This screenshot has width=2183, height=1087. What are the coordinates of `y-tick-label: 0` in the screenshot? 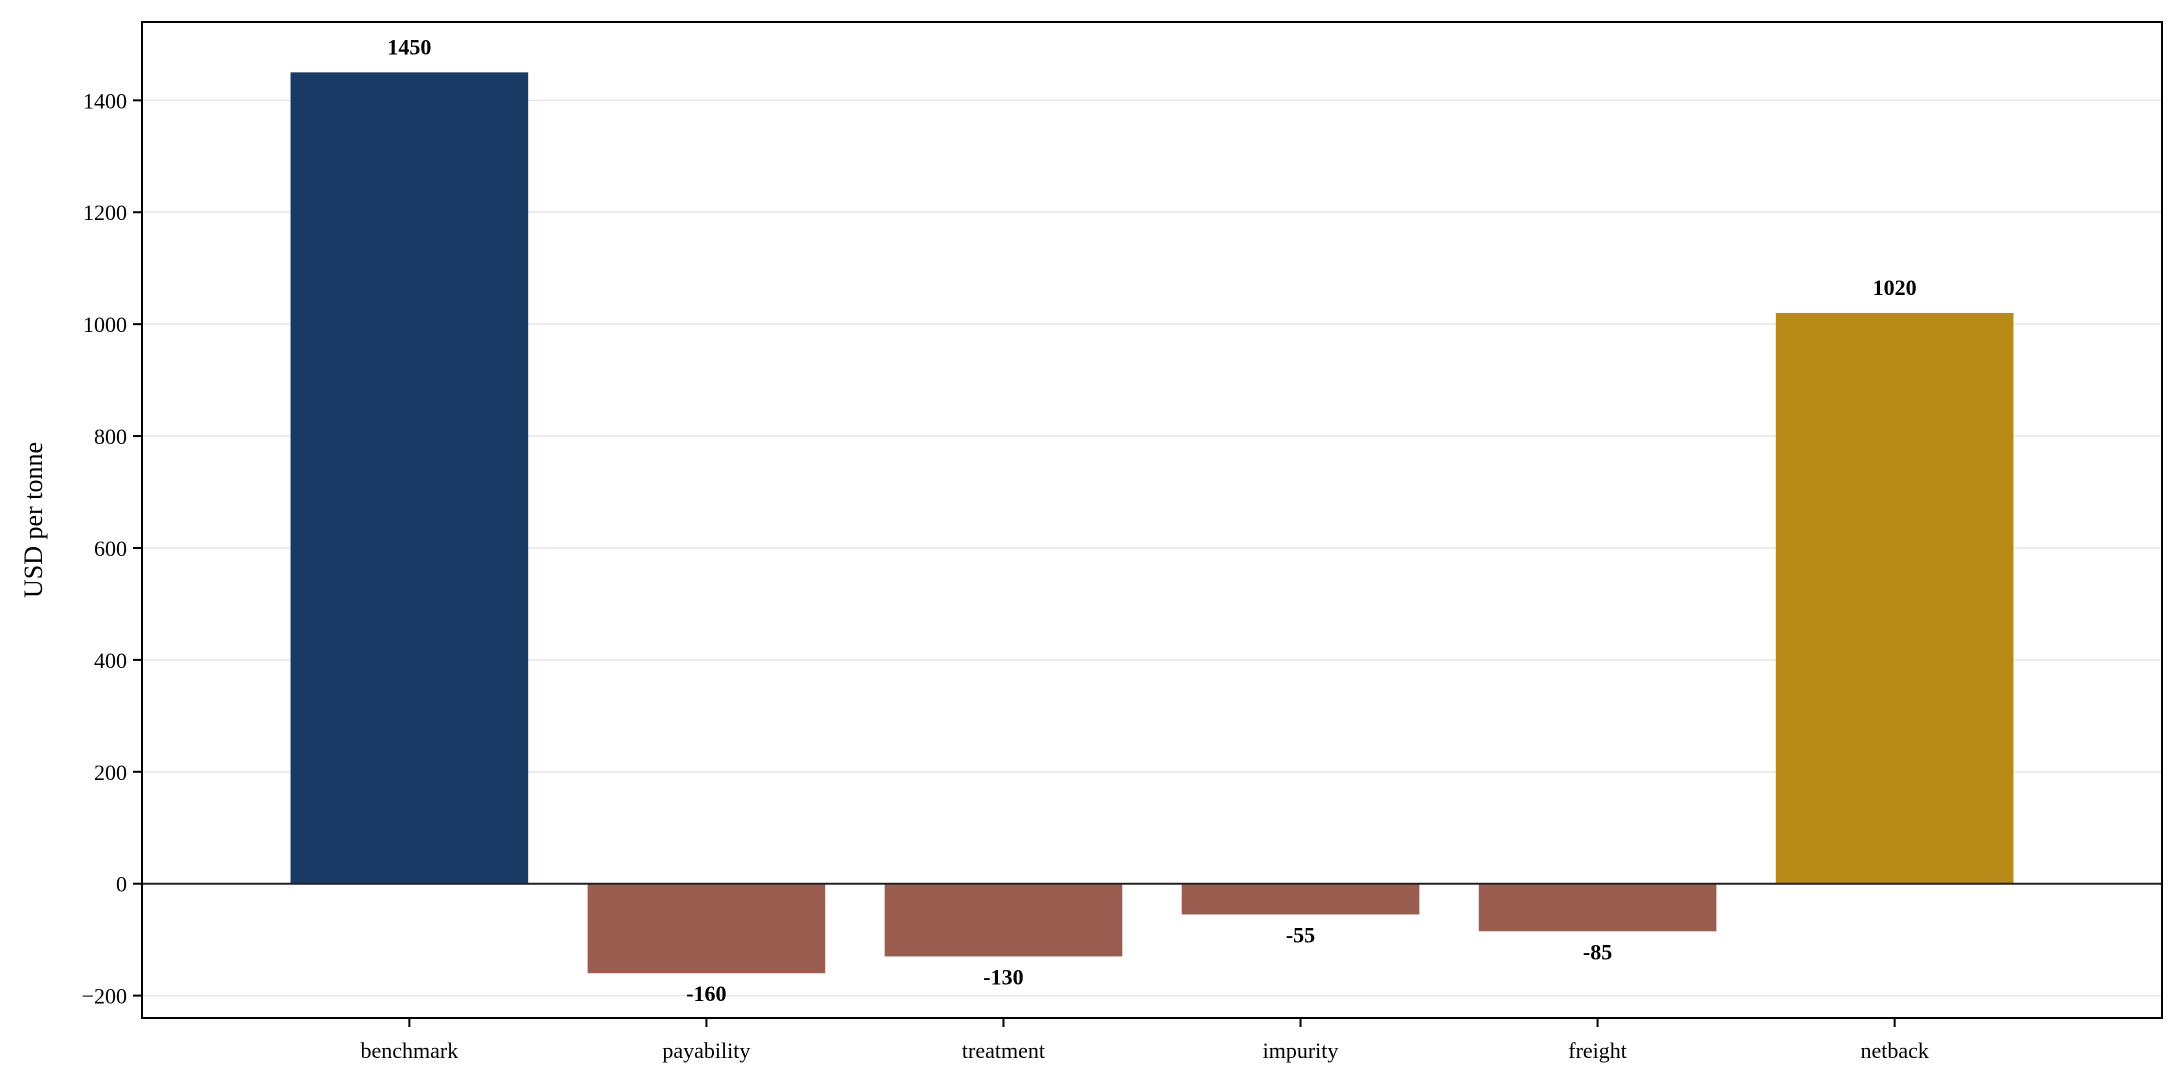 It's located at (121, 884).